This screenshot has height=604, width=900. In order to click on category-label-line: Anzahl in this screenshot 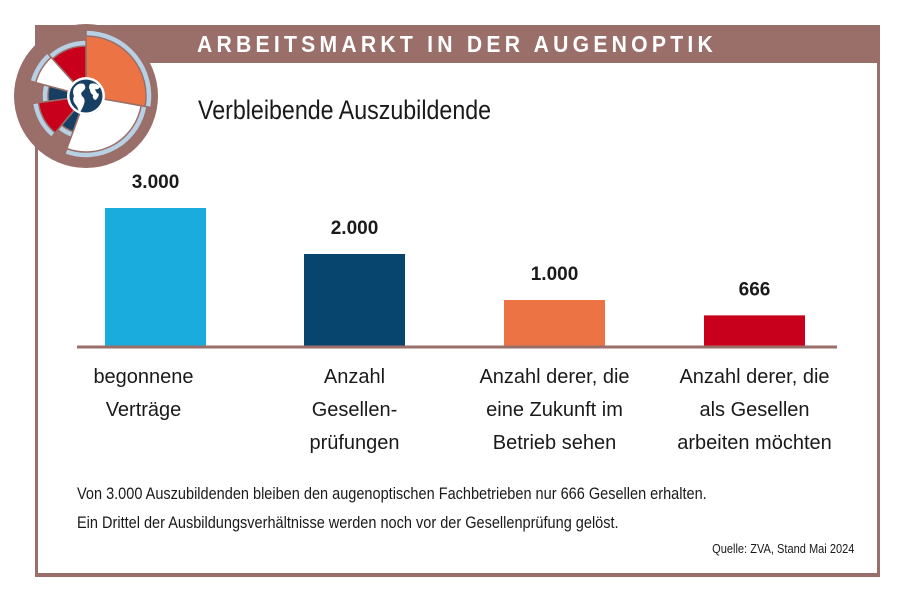, I will do `click(354, 377)`.